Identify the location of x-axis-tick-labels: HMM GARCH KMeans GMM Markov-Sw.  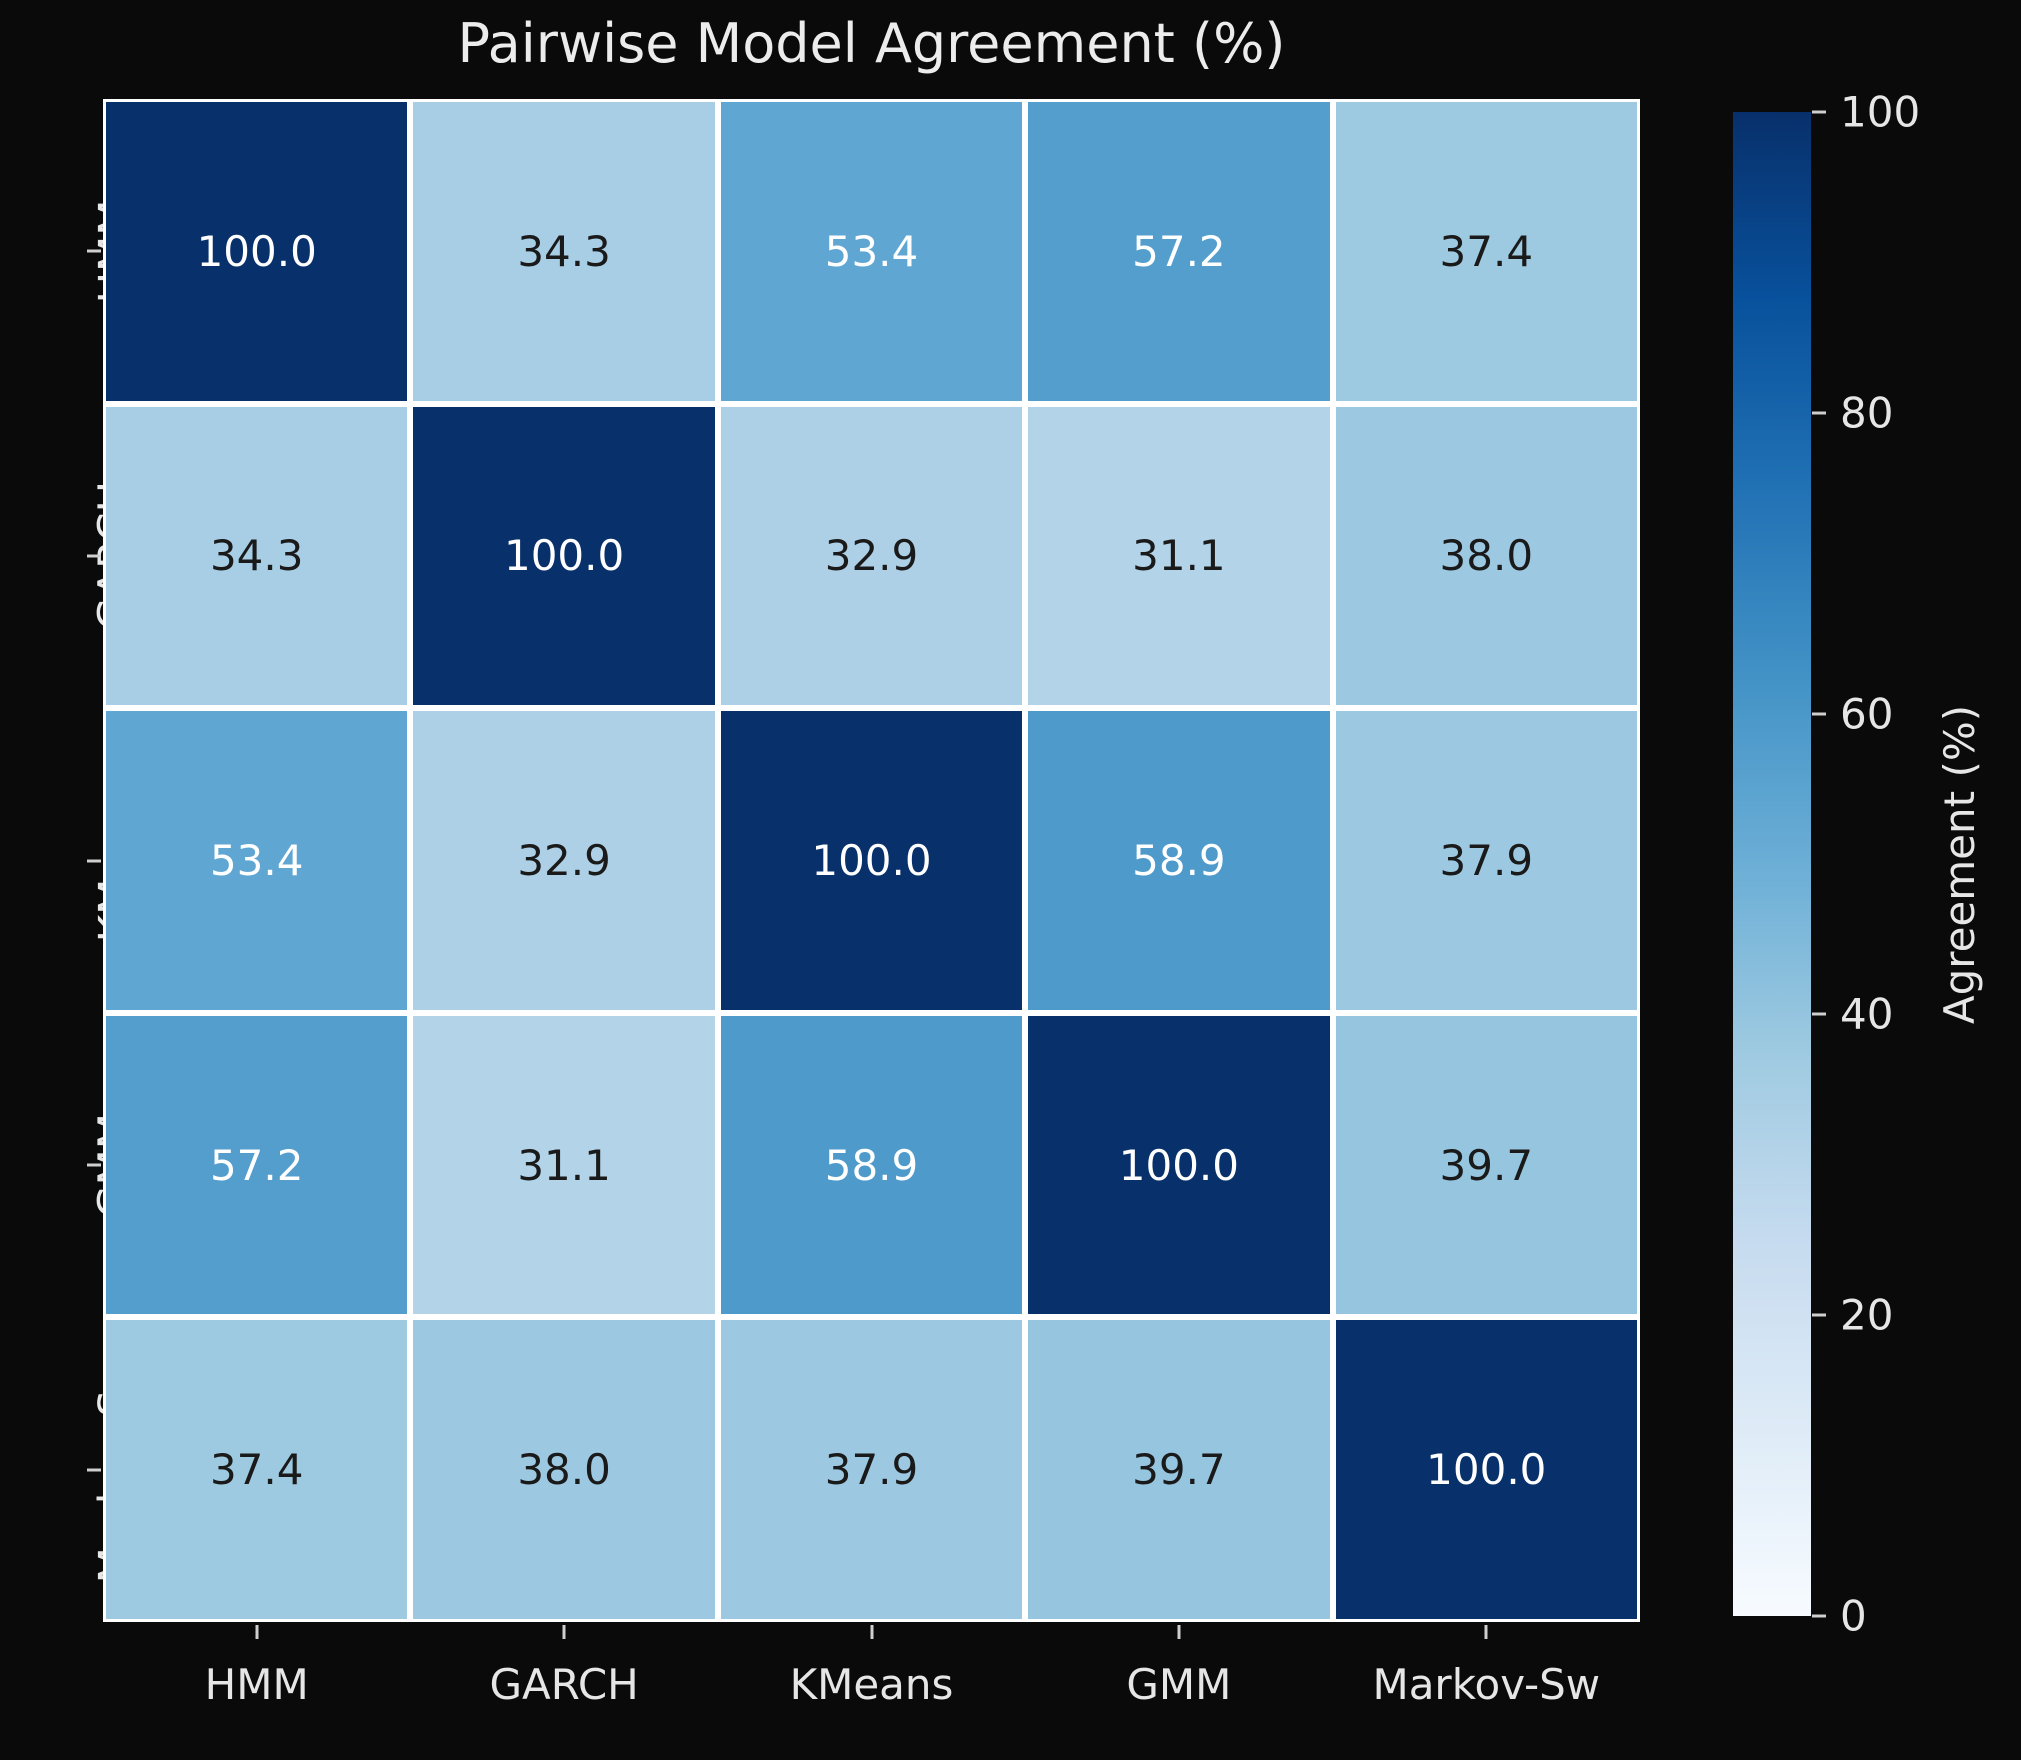
(871, 1684).